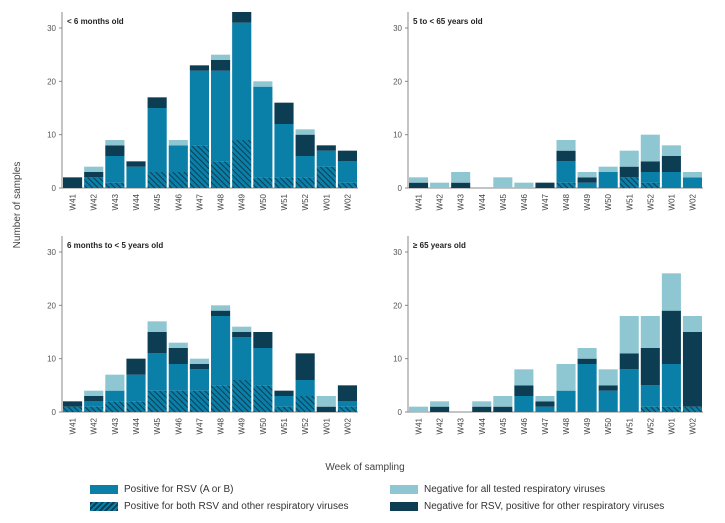  I want to click on x-tick-label: W44, so click(136, 201).